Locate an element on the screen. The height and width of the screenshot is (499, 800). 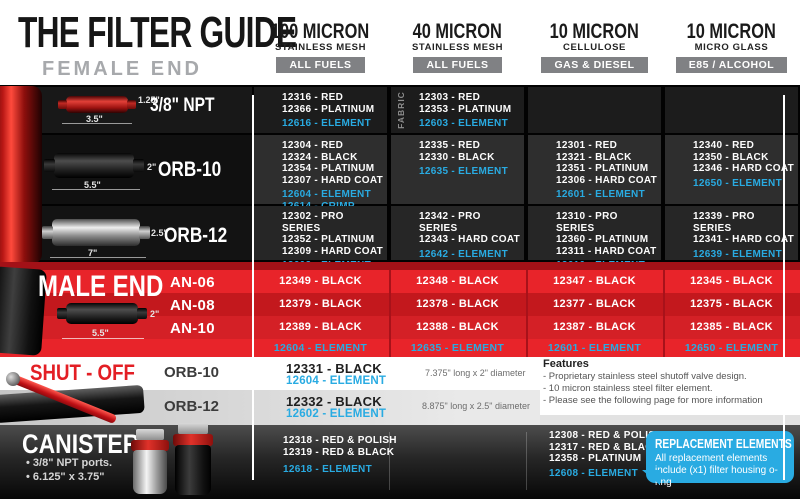
canister-specs: • 3/8" NPT ports. • 6.125" x 3.75" is located at coordinates (69, 470).